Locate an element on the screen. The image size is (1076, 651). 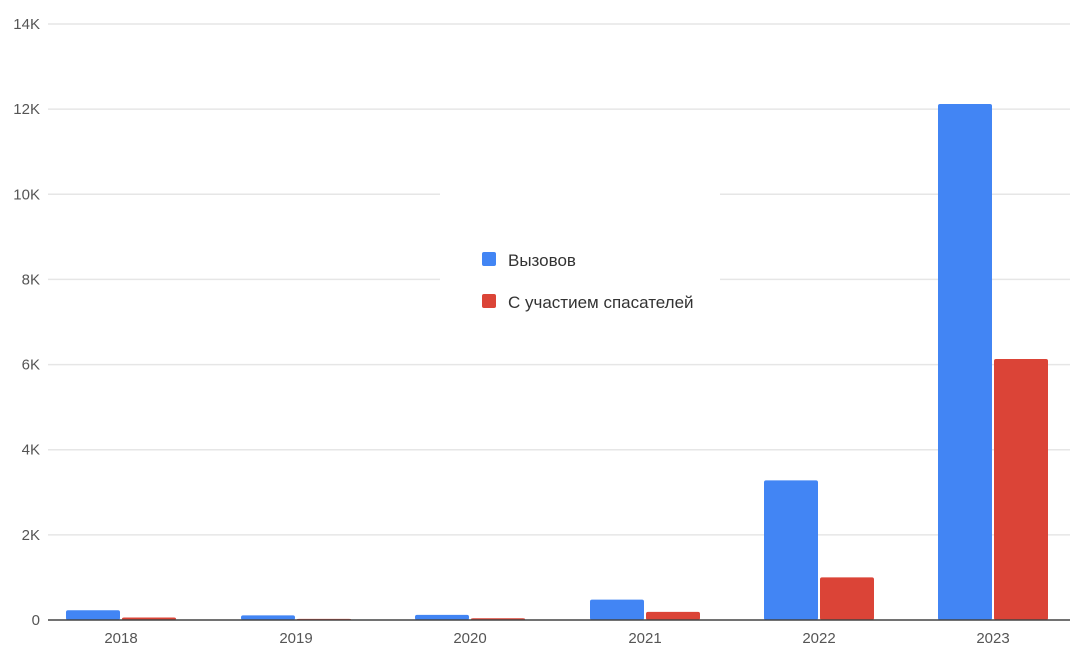
x-tick-label-2018: 2018 is located at coordinates (120, 638).